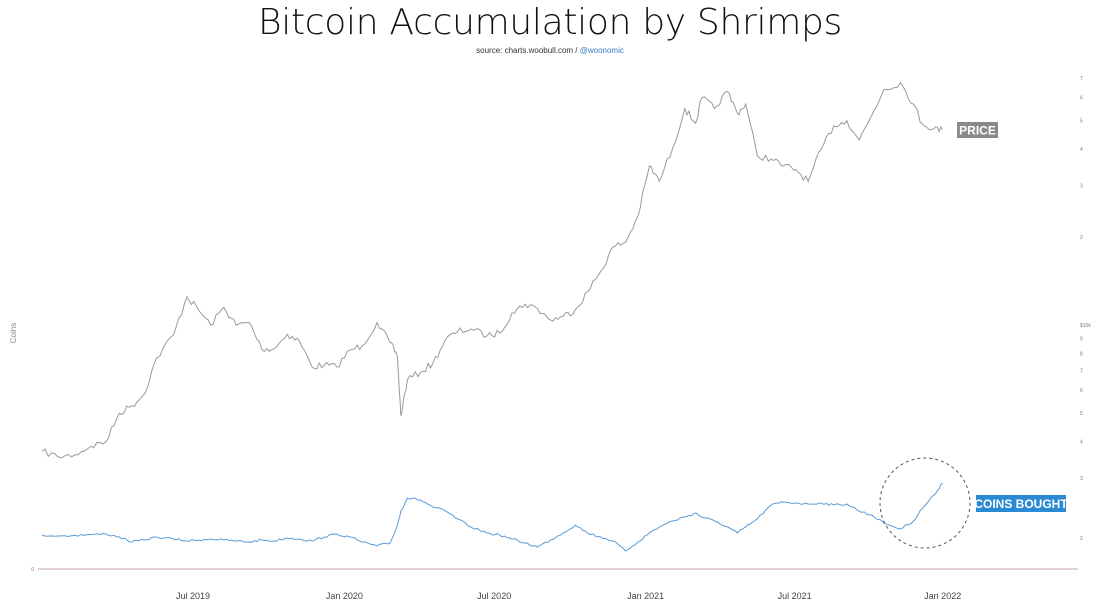 The width and height of the screenshot is (1100, 606). I want to click on price-tag-label: PRICE, so click(977, 131).